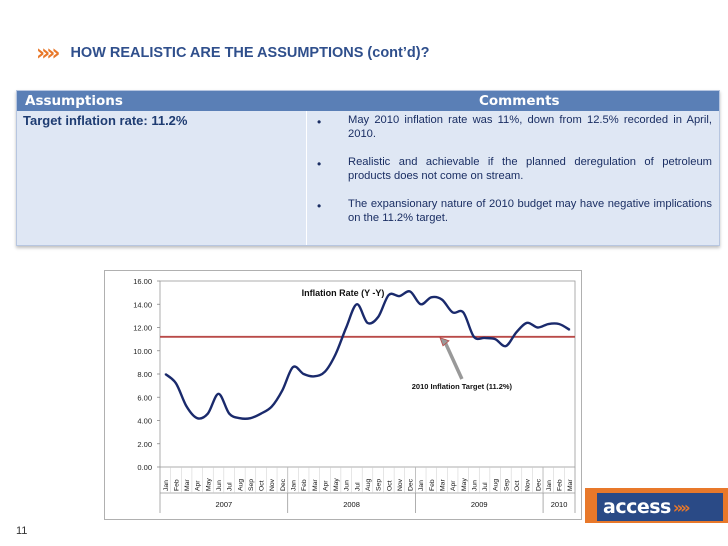  I want to click on year-label: 2007, so click(224, 504).